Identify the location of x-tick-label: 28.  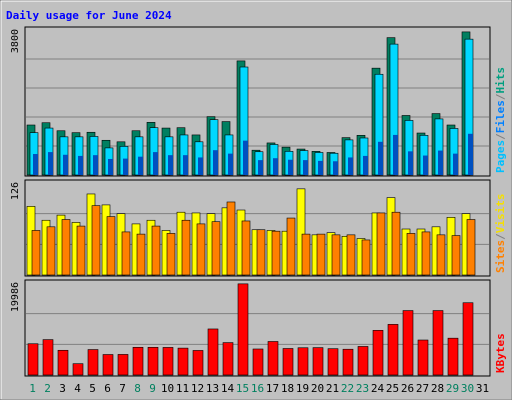
(437, 388).